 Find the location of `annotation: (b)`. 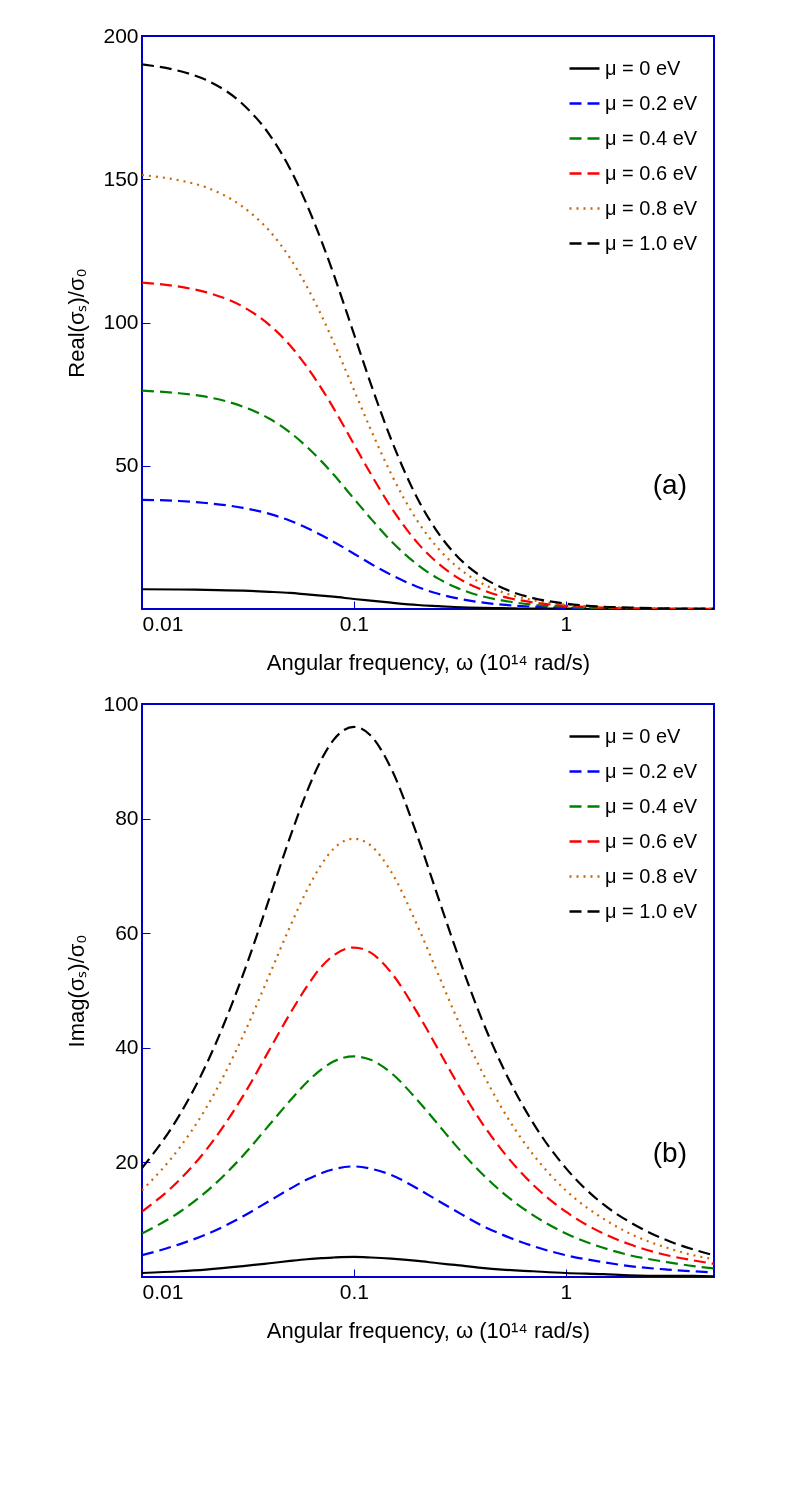

annotation: (b) is located at coordinates (669, 1152).